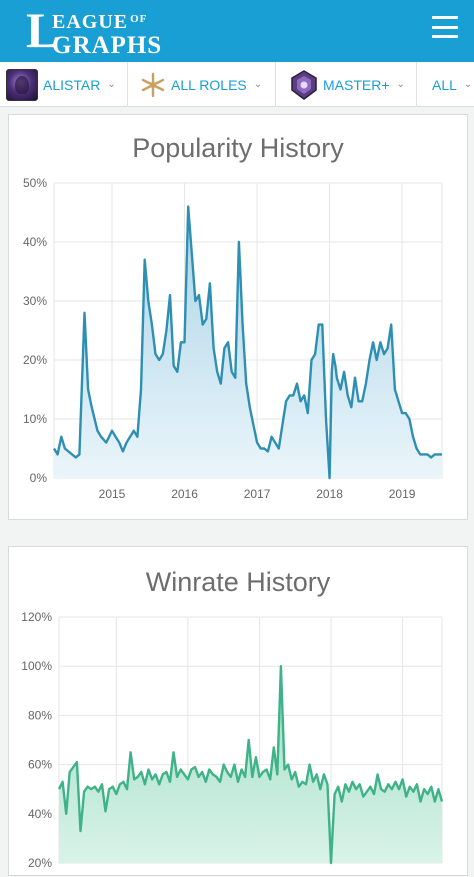 This screenshot has width=474, height=877. I want to click on rank-filter: MASTER+ ⌄, so click(346, 84).